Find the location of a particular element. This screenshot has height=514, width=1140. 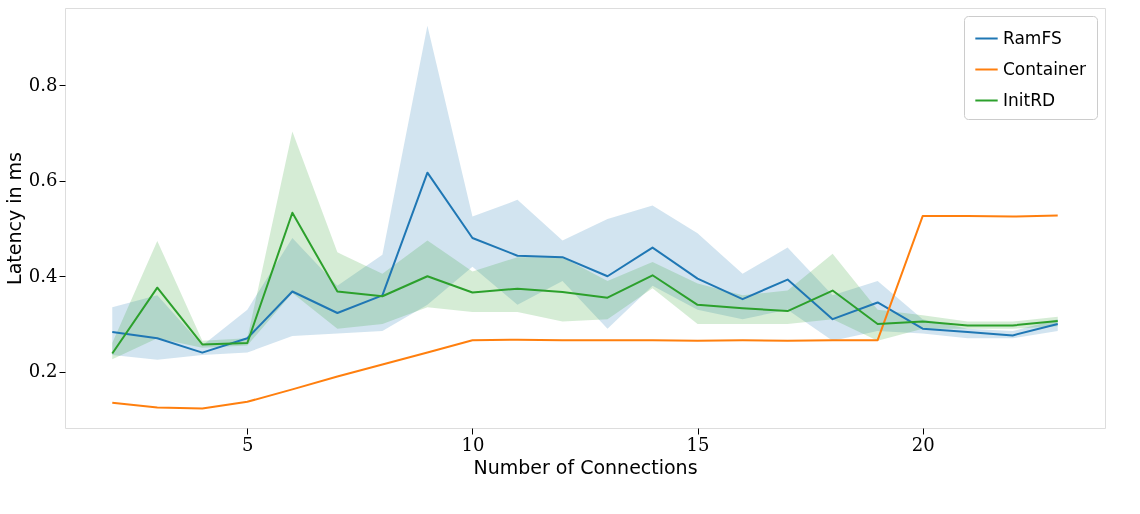

y-tick-label: 0.2 is located at coordinates (43, 371).